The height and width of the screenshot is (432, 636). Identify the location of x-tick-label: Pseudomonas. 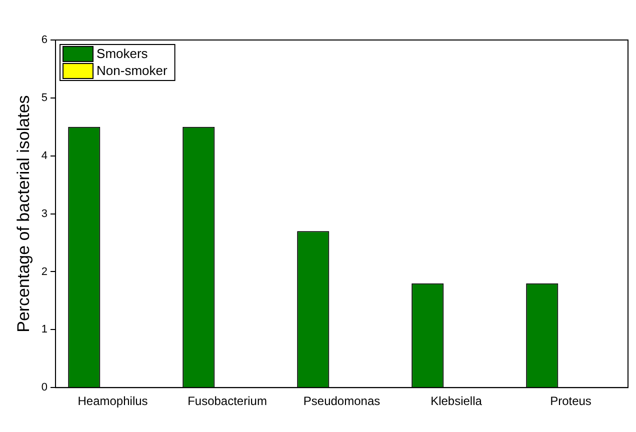
(341, 401).